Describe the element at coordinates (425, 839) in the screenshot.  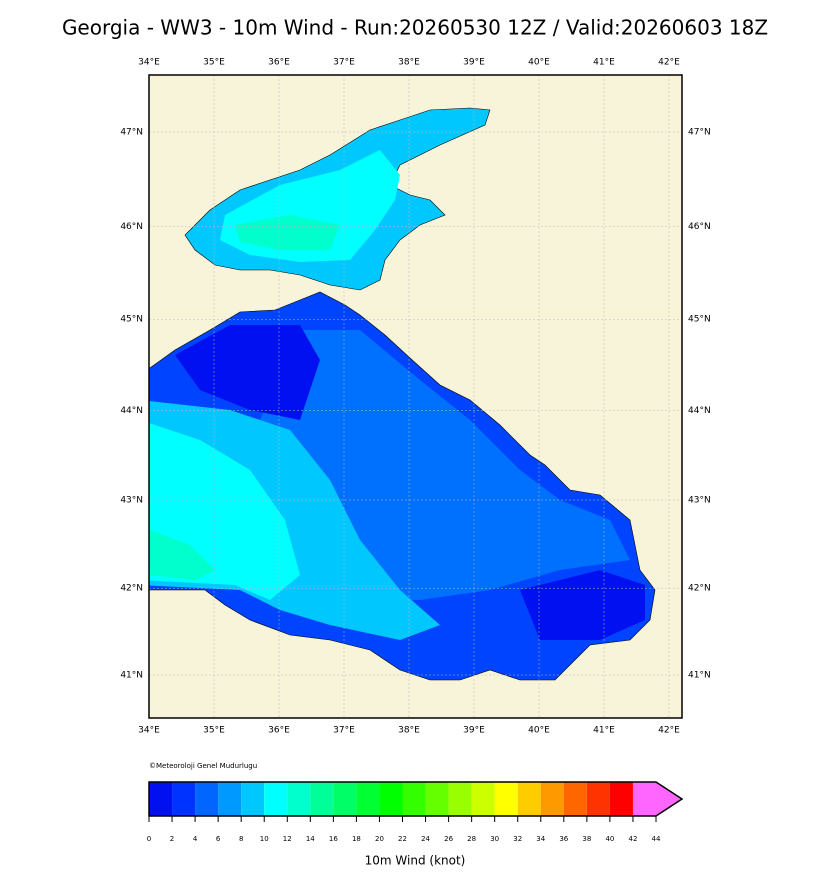
I see `colorbar-tick-label: 24` at that location.